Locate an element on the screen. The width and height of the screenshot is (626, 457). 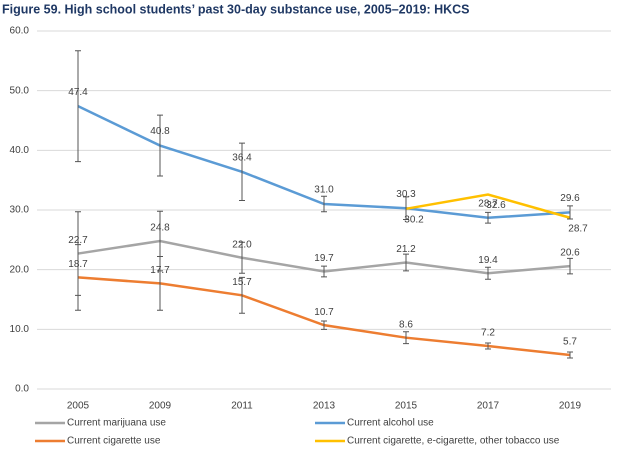
legend-label: Current alcohol use is located at coordinates (390, 423).